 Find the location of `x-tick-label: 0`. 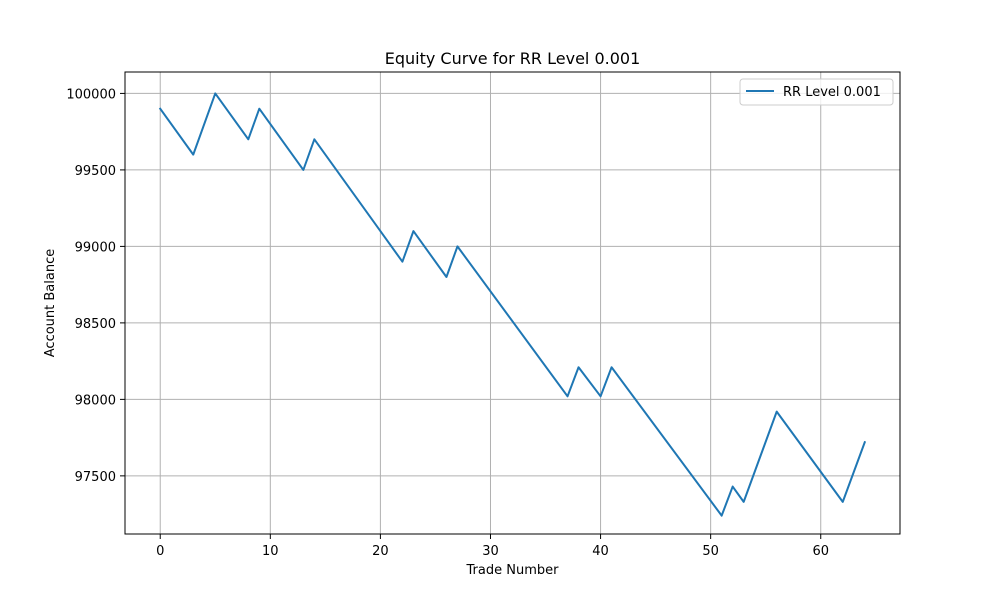

x-tick-label: 0 is located at coordinates (160, 551).